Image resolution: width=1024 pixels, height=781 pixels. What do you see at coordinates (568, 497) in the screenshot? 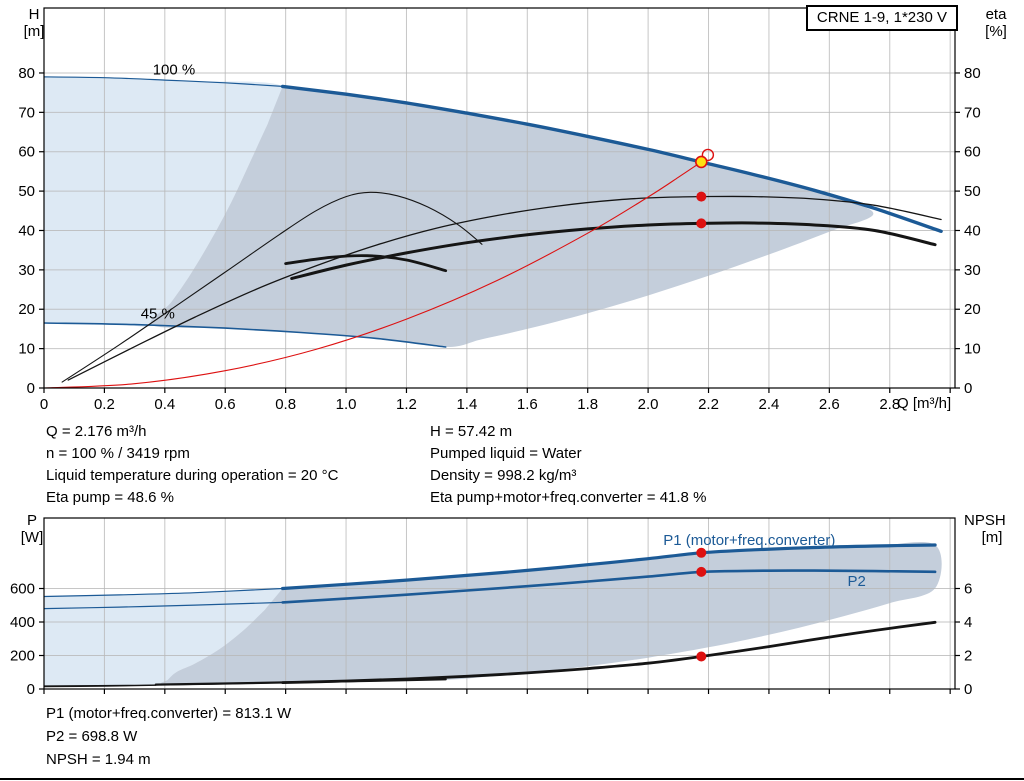
I see `info-line-eta-total: Eta pump+motor+freq.converter = 41.8 %` at bounding box center [568, 497].